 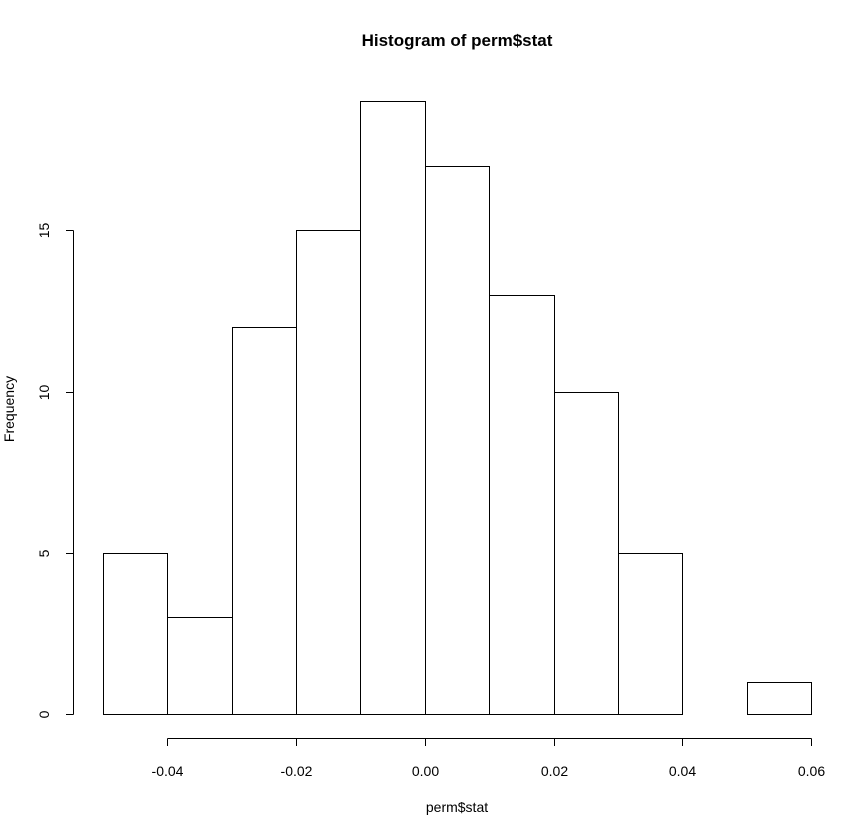 I want to click on y-tick-label-0: 0, so click(x=44, y=714).